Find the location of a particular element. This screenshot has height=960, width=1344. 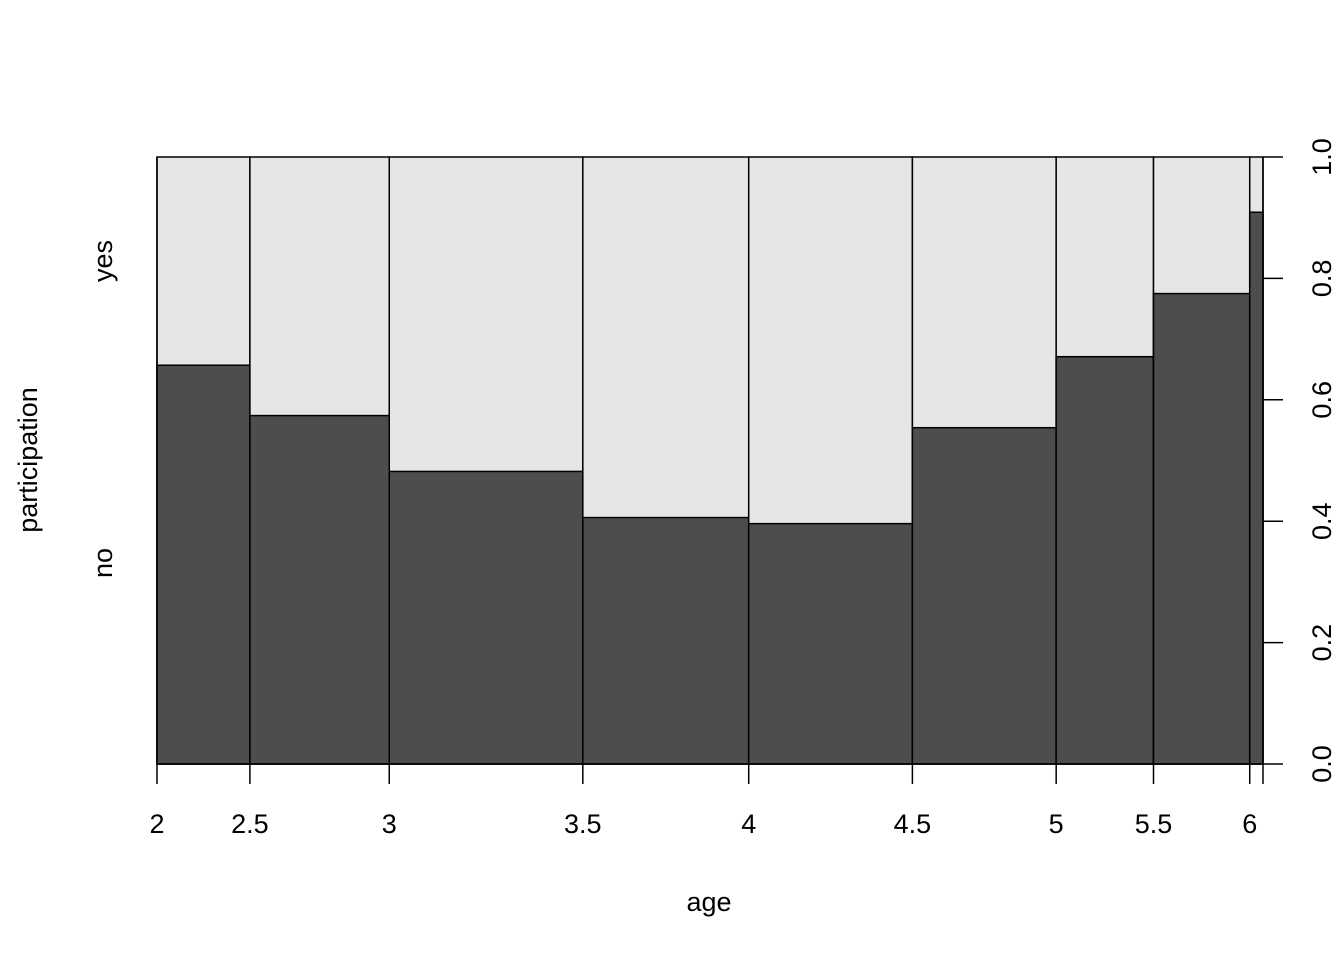

y-left-category-label-yes: yes is located at coordinates (103, 261).